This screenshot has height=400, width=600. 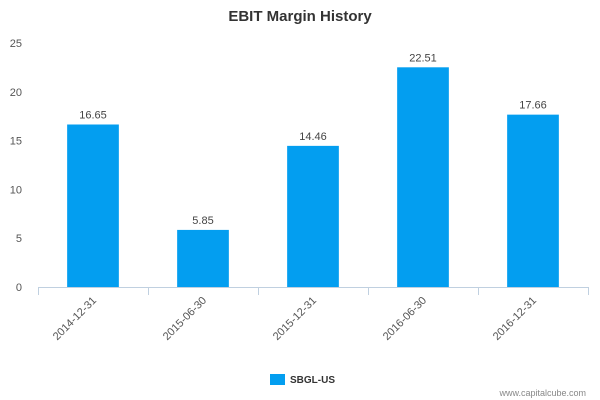 I want to click on credit-text: www.capitalcube.com, so click(x=542, y=393).